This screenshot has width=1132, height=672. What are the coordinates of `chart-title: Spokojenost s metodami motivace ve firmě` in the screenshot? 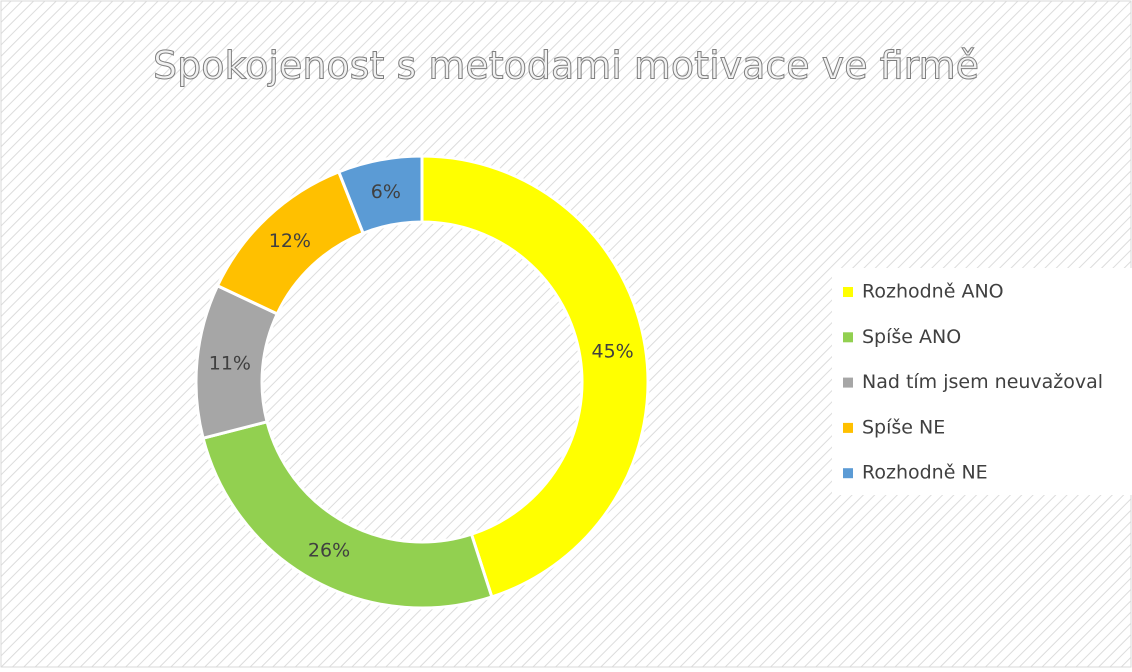 It's located at (566, 66).